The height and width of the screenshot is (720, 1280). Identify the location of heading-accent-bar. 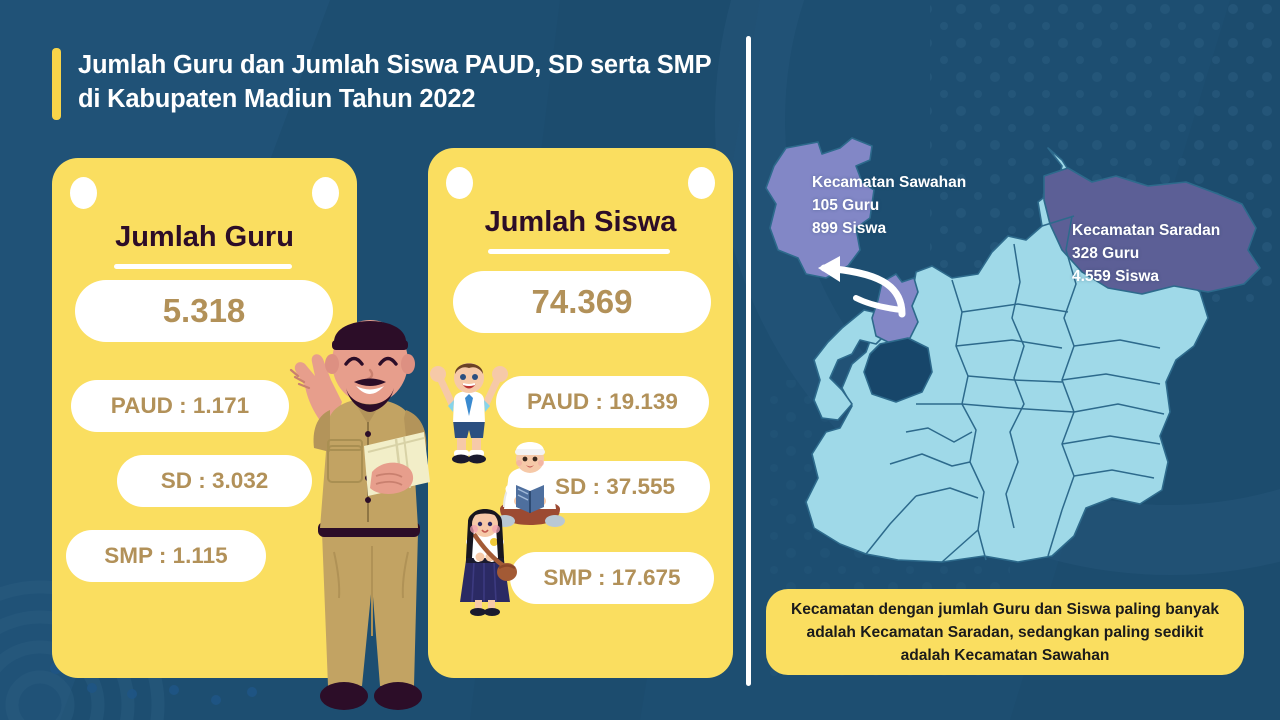
(56, 84).